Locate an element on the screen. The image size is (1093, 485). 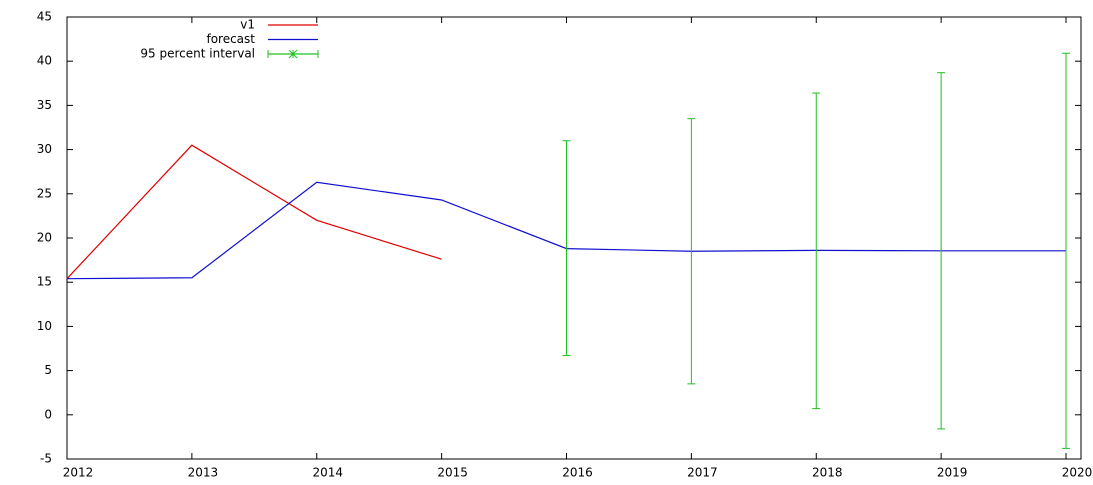
y-tick-label: 5 is located at coordinates (48, 370).